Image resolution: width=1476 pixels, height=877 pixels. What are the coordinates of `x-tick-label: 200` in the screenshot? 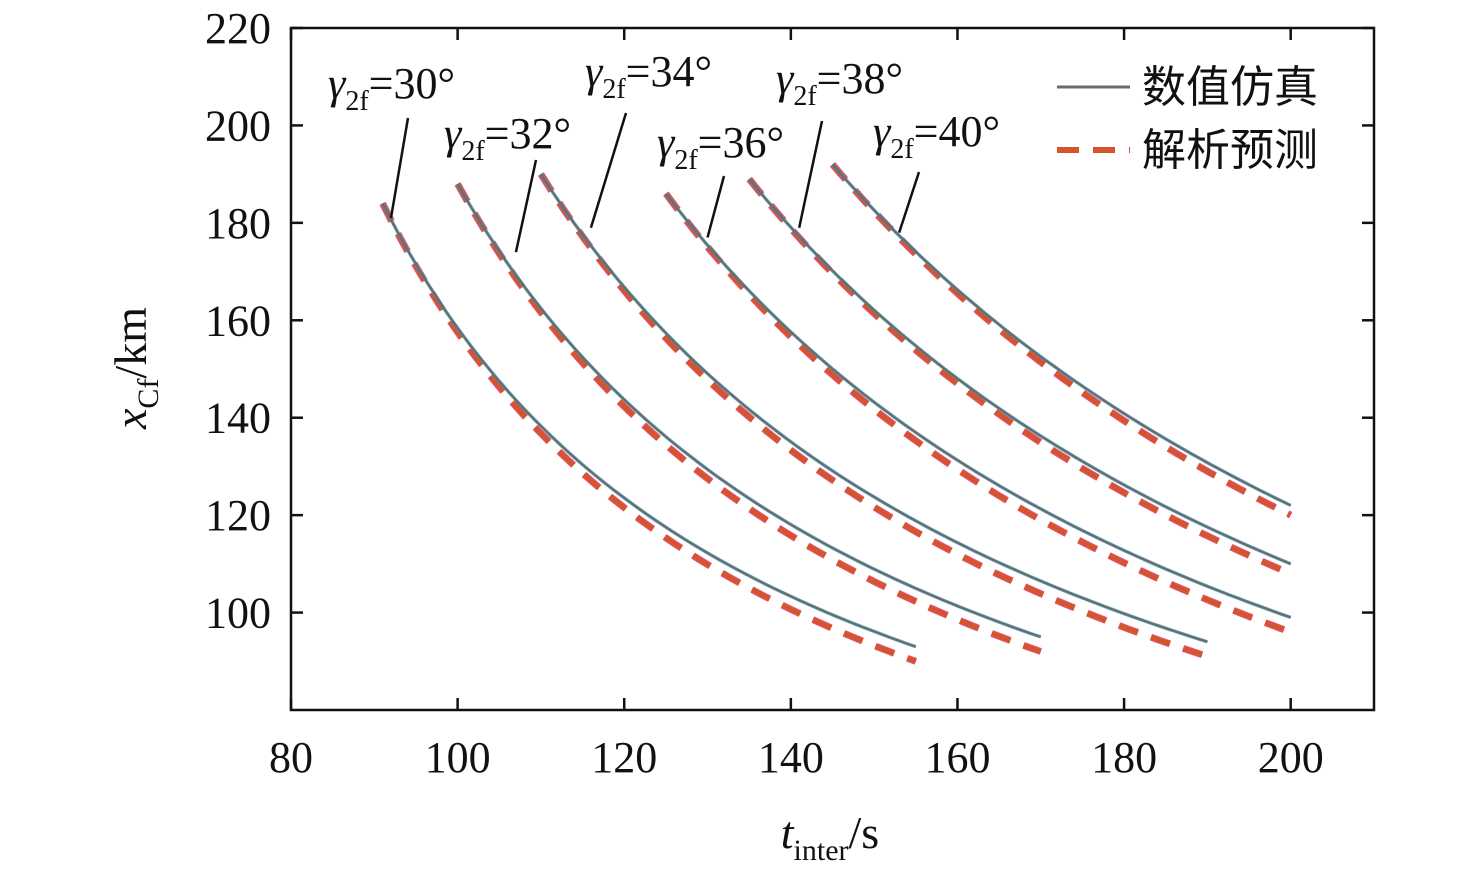 It's located at (1291, 757).